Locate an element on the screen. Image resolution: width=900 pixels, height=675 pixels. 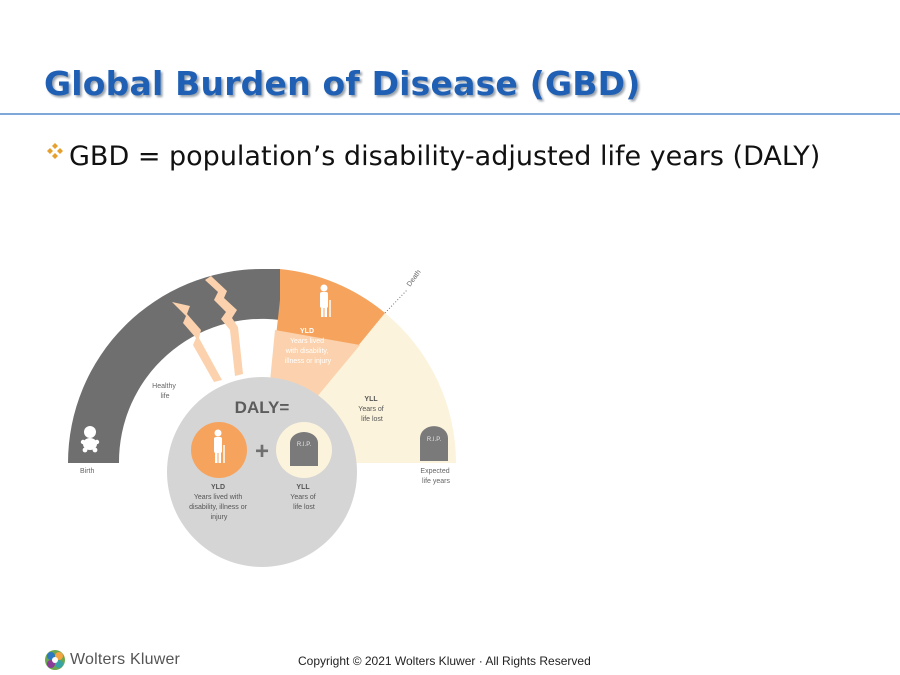
wolters-kluwer-logo: Wolters Kluwer is located at coordinates (112, 660).